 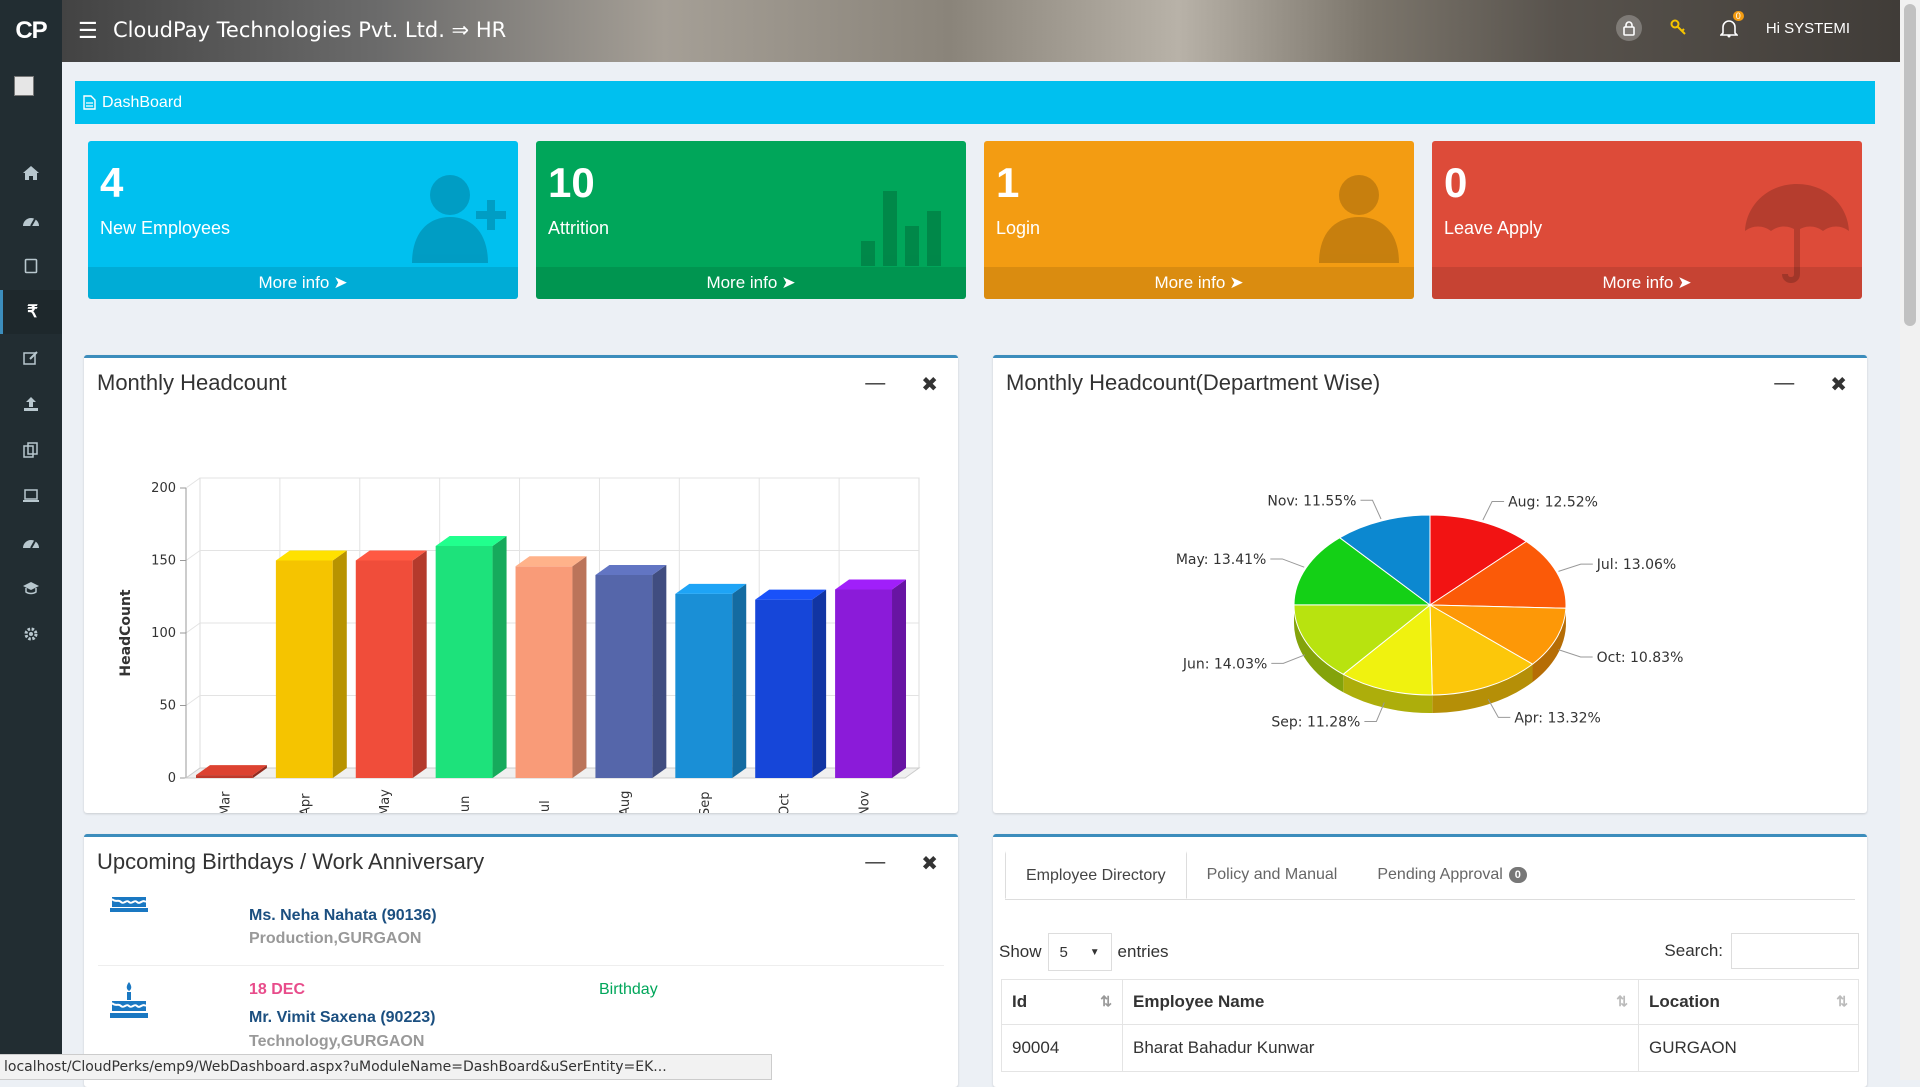 I want to click on key-icon, so click(x=1679, y=28).